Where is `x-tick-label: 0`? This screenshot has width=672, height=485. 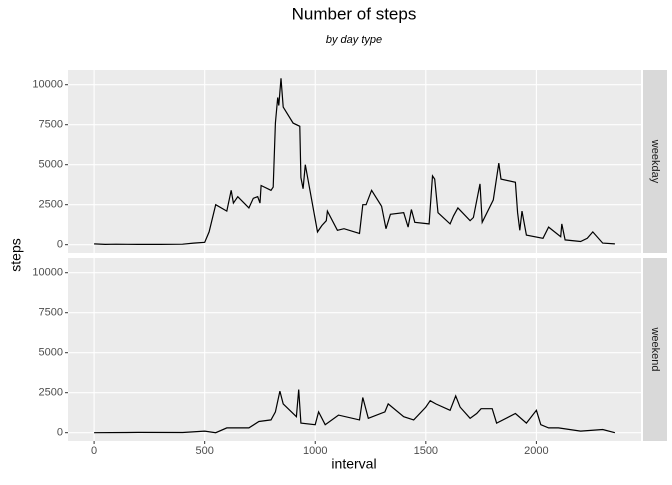 x-tick-label: 0 is located at coordinates (94, 451).